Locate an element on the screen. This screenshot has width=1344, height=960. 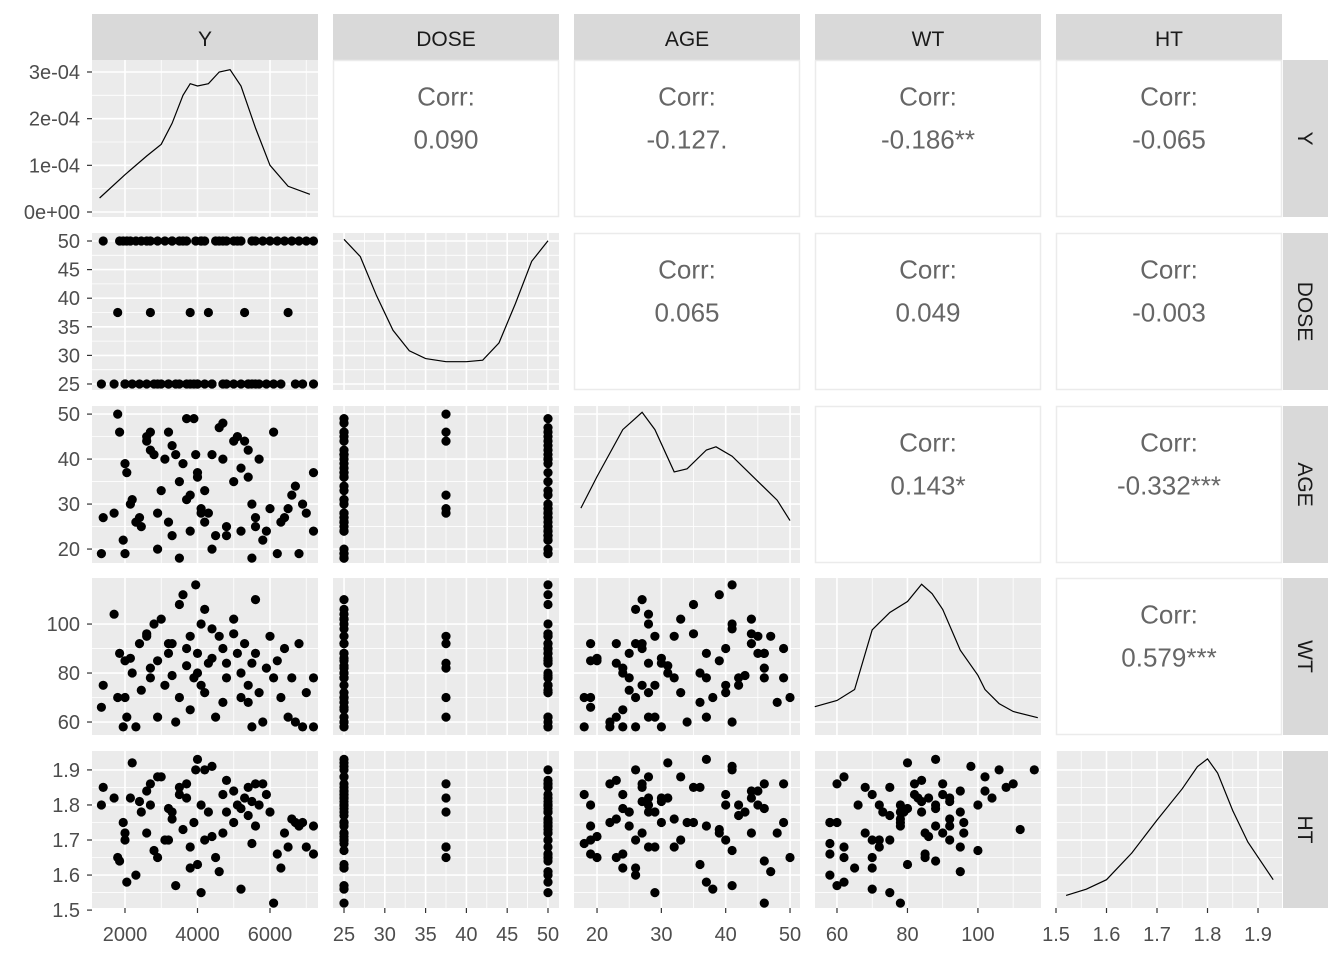
x-tick-label: 100 is located at coordinates (977, 935).